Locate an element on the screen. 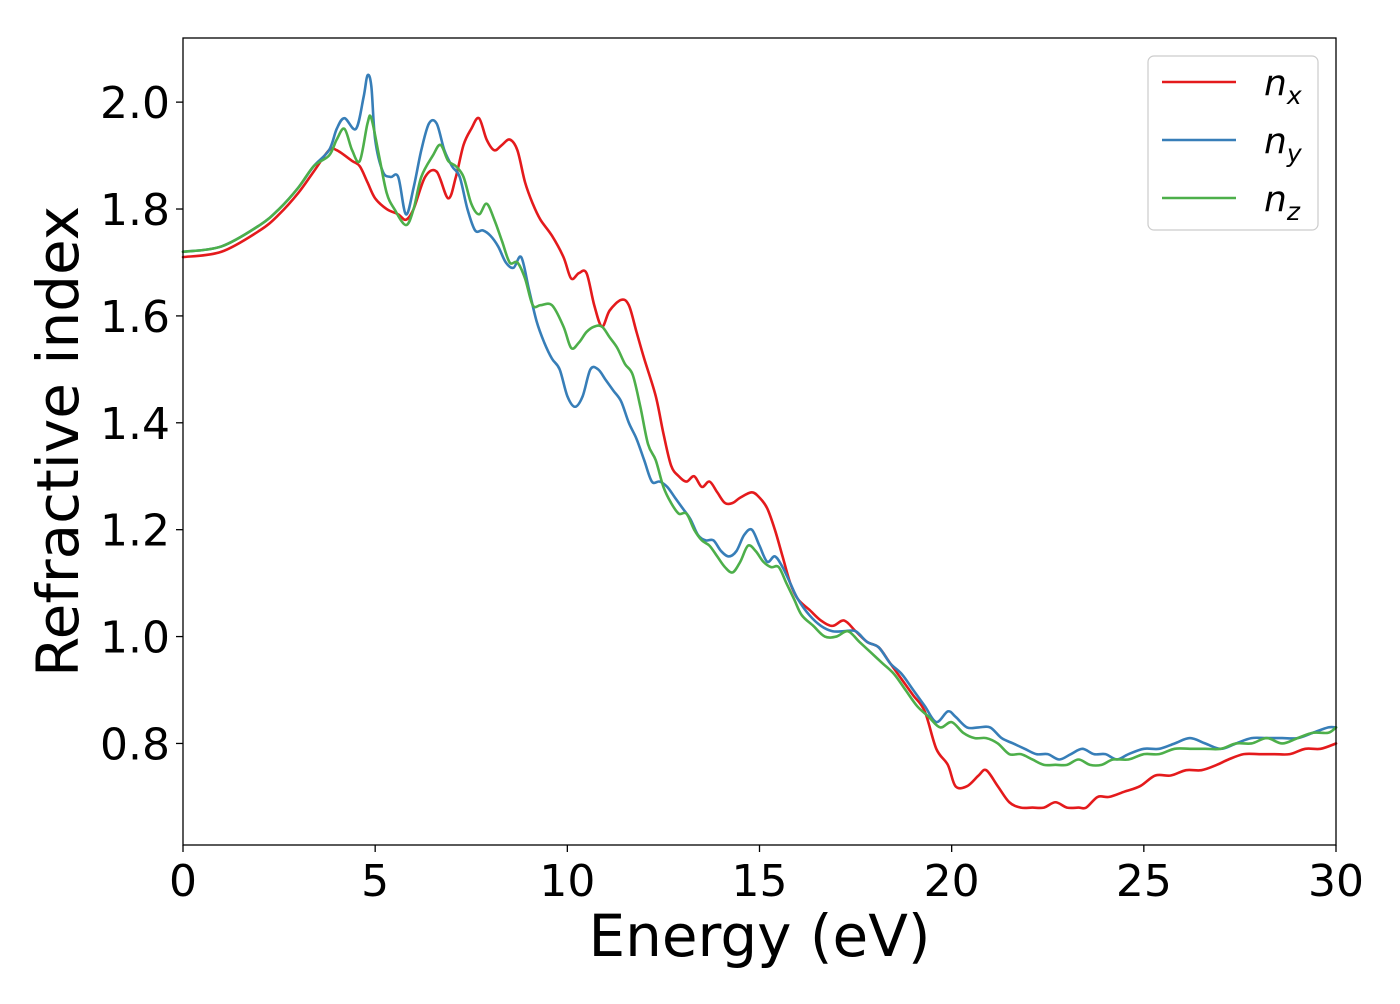  y-tick-label: 1.0 is located at coordinates (135, 638).